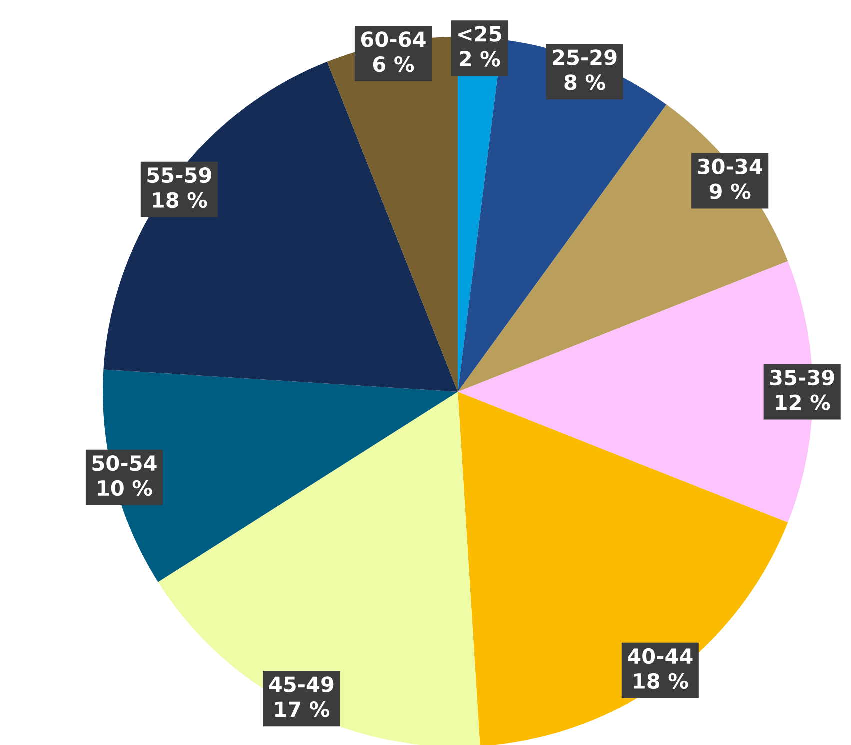  Describe the element at coordinates (660, 656) in the screenshot. I see `slice-label: 40-44` at that location.